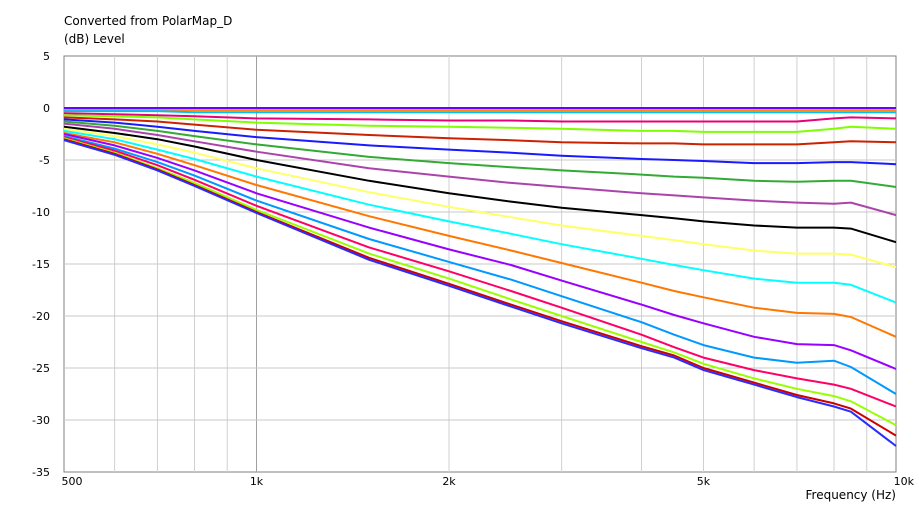  Describe the element at coordinates (72, 481) in the screenshot. I see `x-tick-label: 500` at that location.